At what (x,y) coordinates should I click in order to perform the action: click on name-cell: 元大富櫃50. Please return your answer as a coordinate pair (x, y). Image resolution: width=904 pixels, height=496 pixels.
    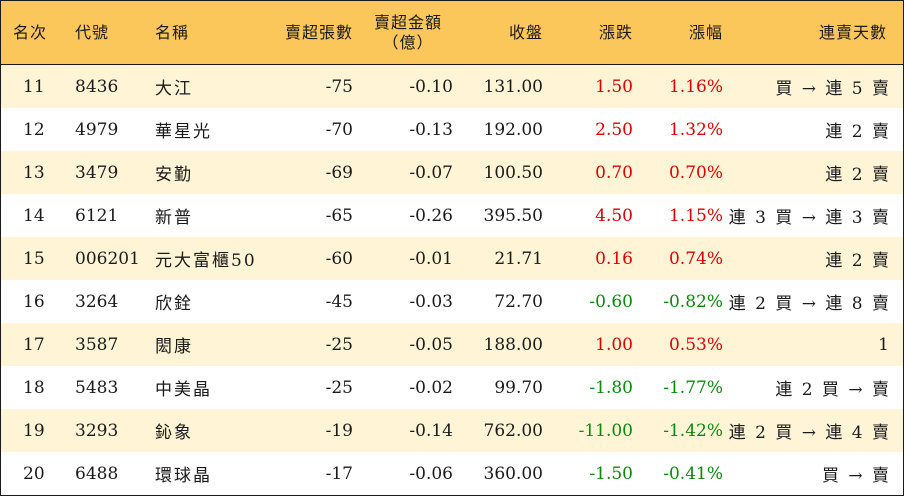
    Looking at the image, I should click on (206, 261).